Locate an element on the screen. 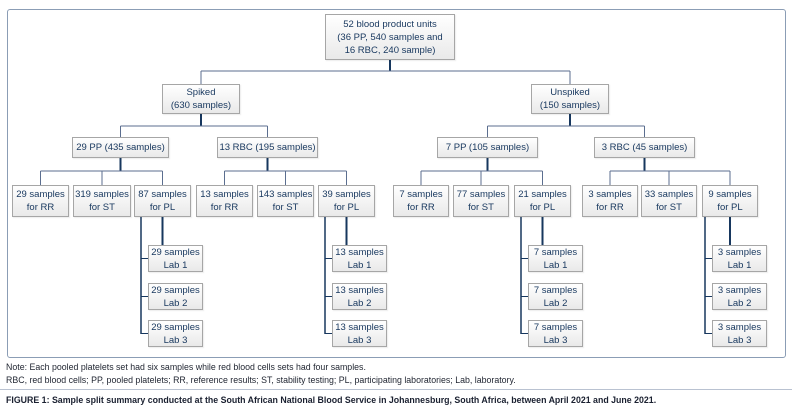 The width and height of the screenshot is (792, 415). node-unspiked-pp-lab1: 7 samples Lab 1 is located at coordinates (555, 258).